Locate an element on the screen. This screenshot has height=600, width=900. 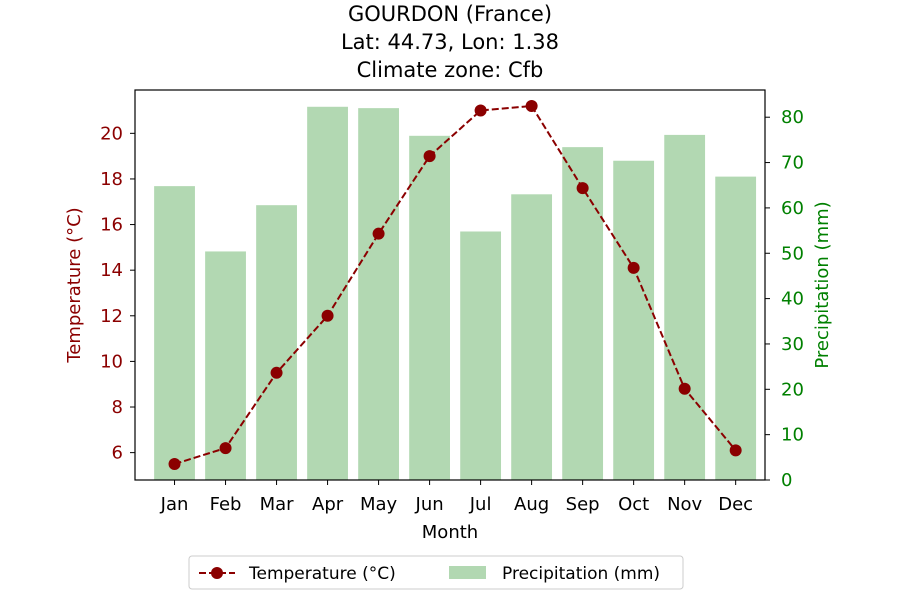
right-axis-label: Precipitation (mm) is located at coordinates (822, 284).